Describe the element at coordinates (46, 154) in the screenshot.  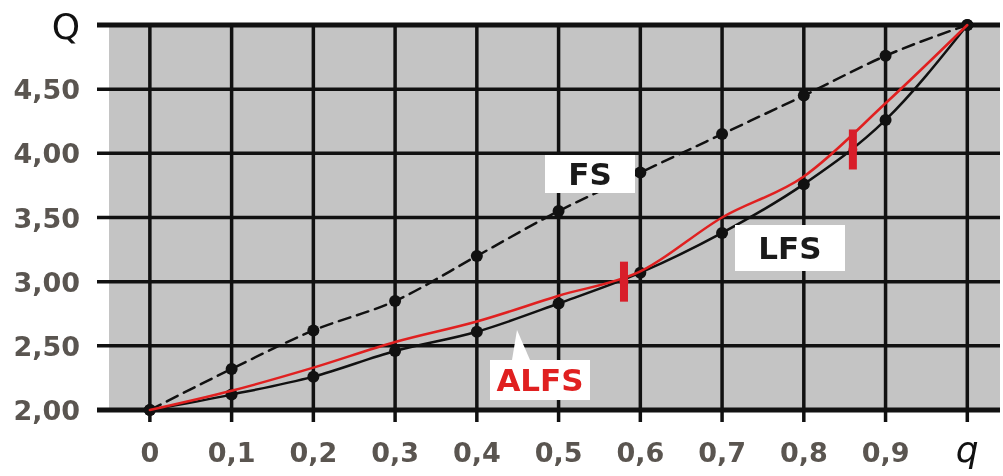
I see `y-tick-label: 4,00` at that location.